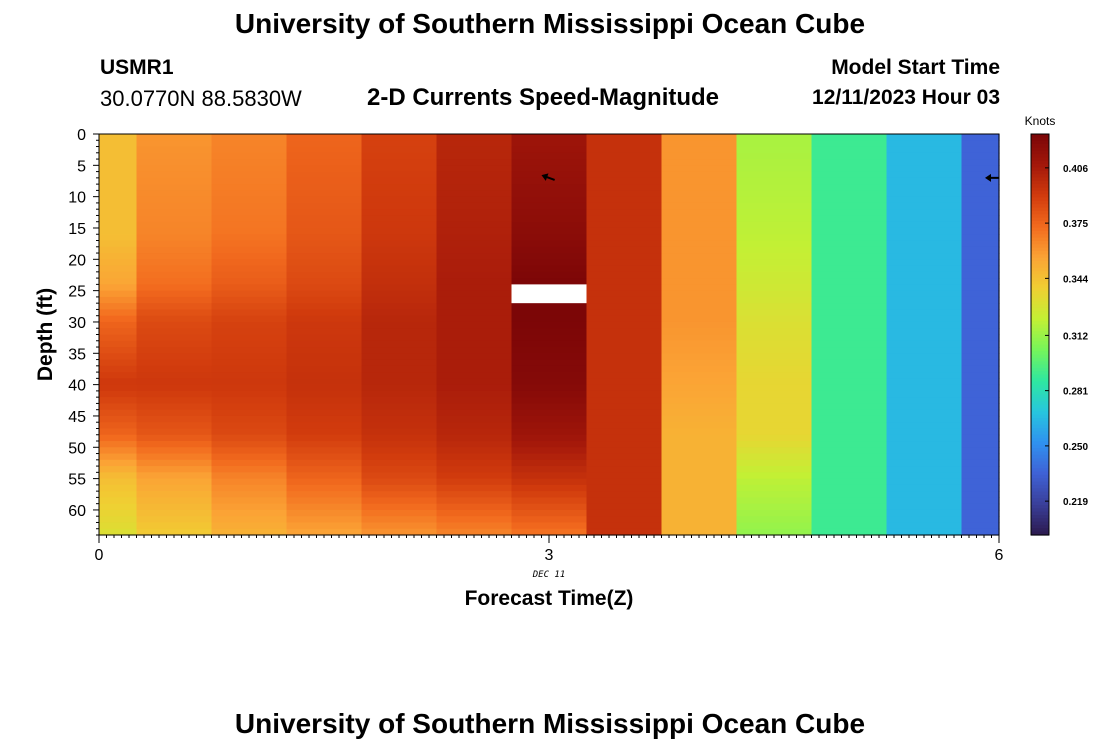 The height and width of the screenshot is (750, 1100). What do you see at coordinates (77, 229) in the screenshot?
I see `y-tick-label: 15` at bounding box center [77, 229].